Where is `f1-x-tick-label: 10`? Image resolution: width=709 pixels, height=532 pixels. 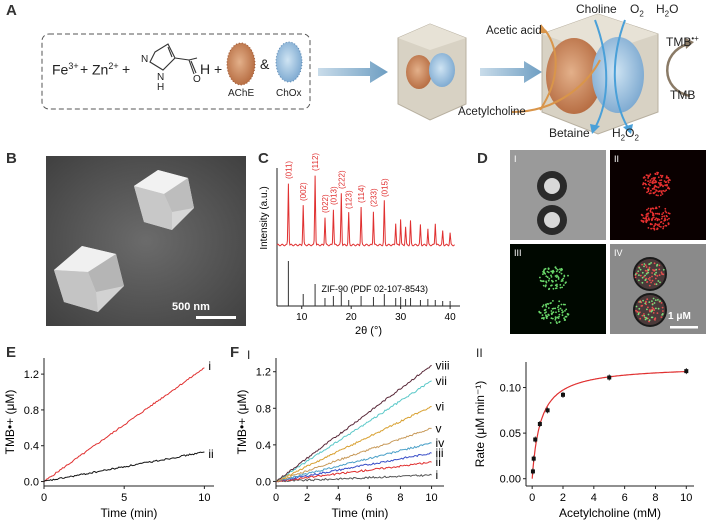 f1-x-tick-label: 10 is located at coordinates (431, 498).